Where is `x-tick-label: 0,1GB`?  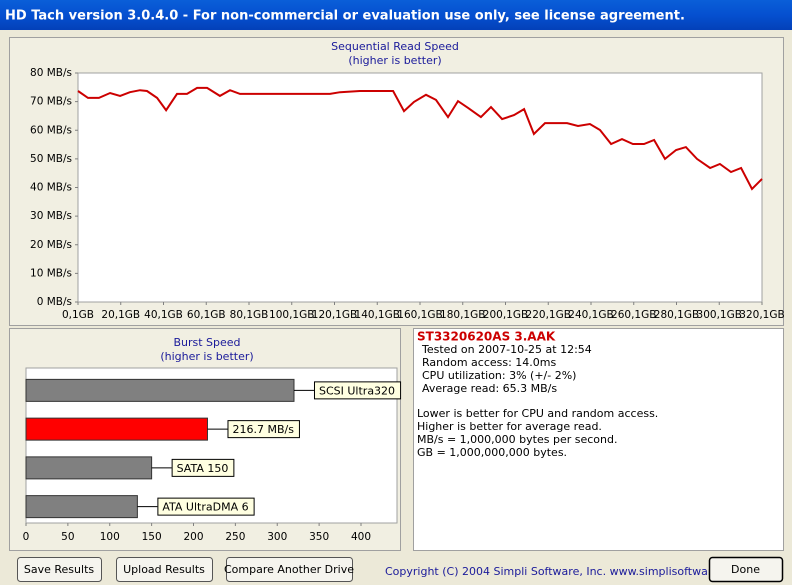 x-tick-label: 0,1GB is located at coordinates (78, 315).